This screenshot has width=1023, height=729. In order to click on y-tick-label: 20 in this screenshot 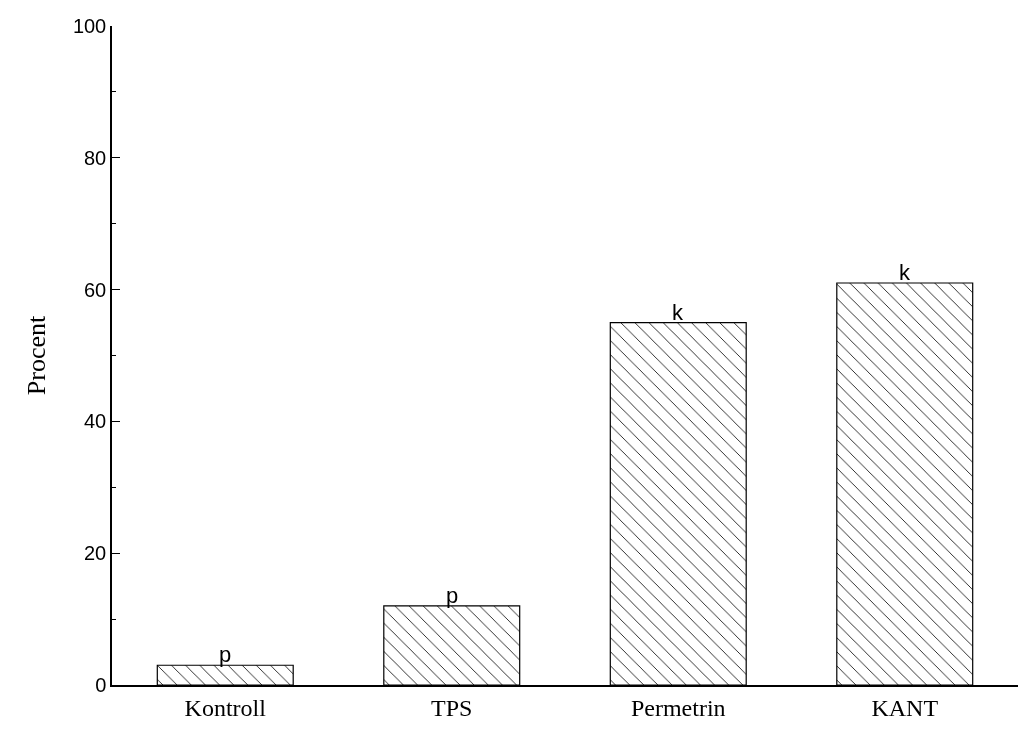, I will do `click(95, 553)`.